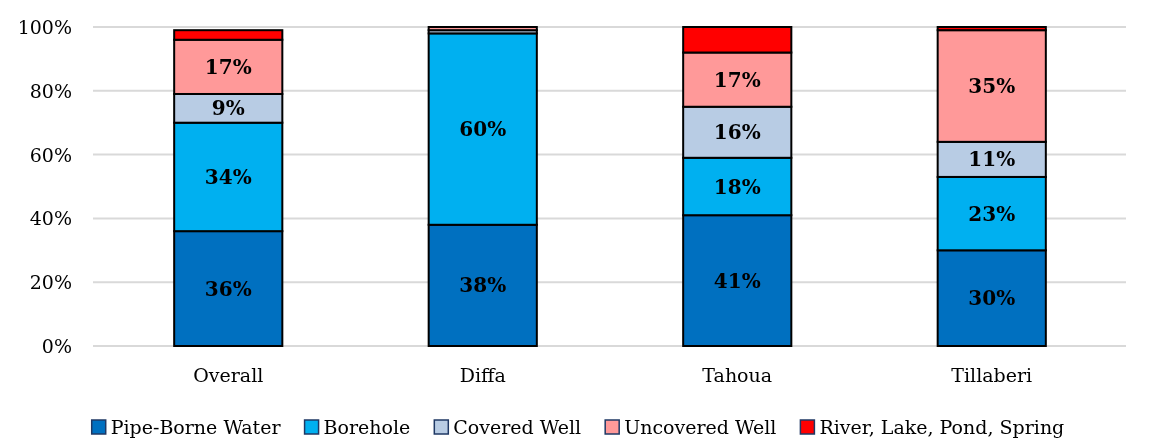 This screenshot has height=439, width=1156. What do you see at coordinates (737, 375) in the screenshot?
I see `x-tick-label: Tahoua` at bounding box center [737, 375].